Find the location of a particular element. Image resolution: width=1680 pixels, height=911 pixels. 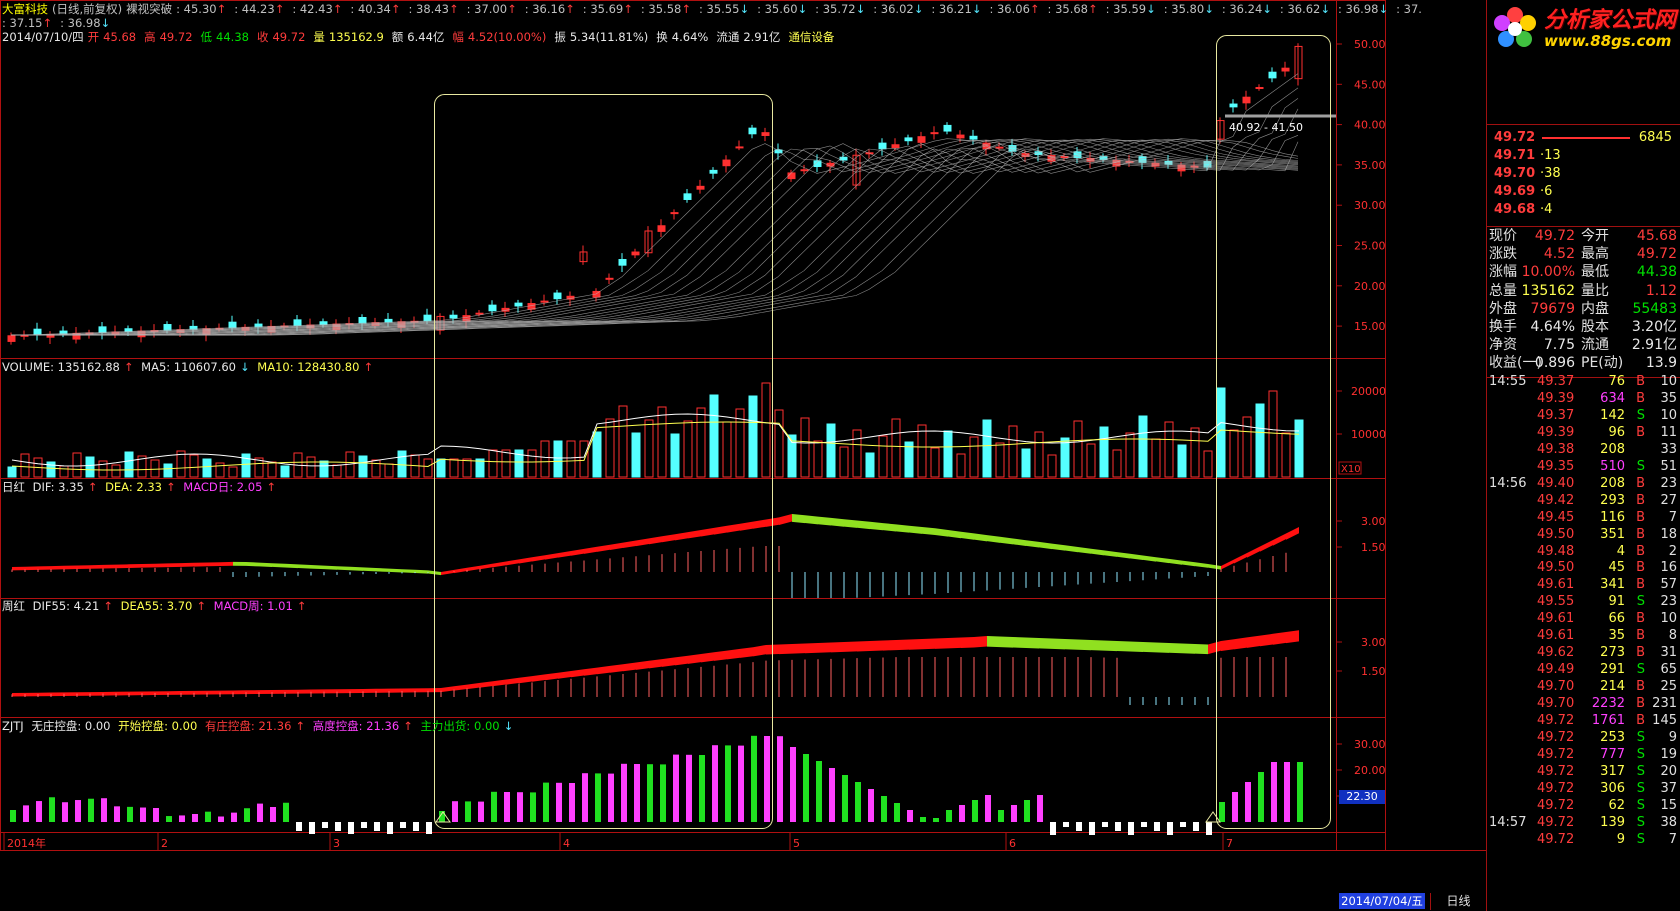

tick-price: 49.61 is located at coordinates (1556, 619).